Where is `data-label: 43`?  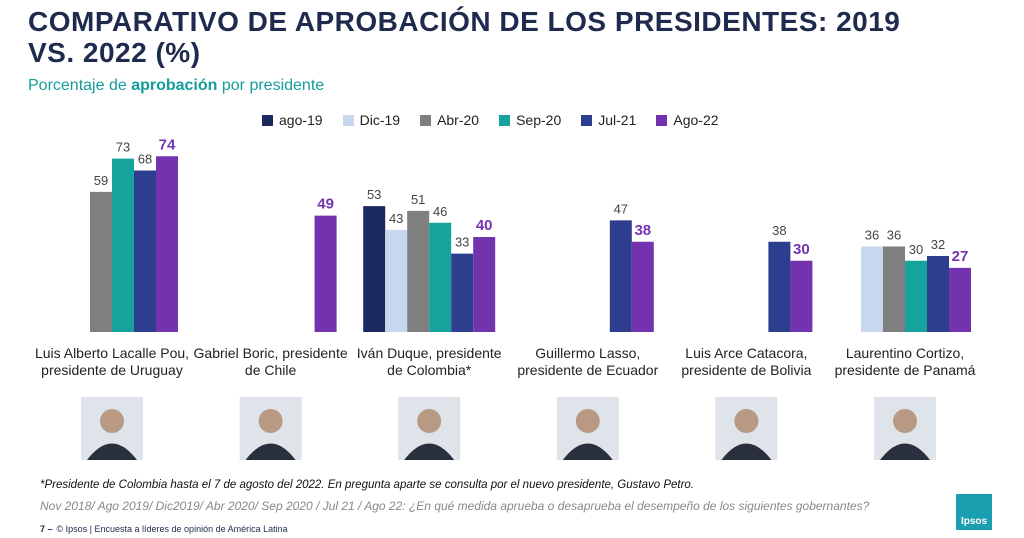 data-label: 43 is located at coordinates (396, 218).